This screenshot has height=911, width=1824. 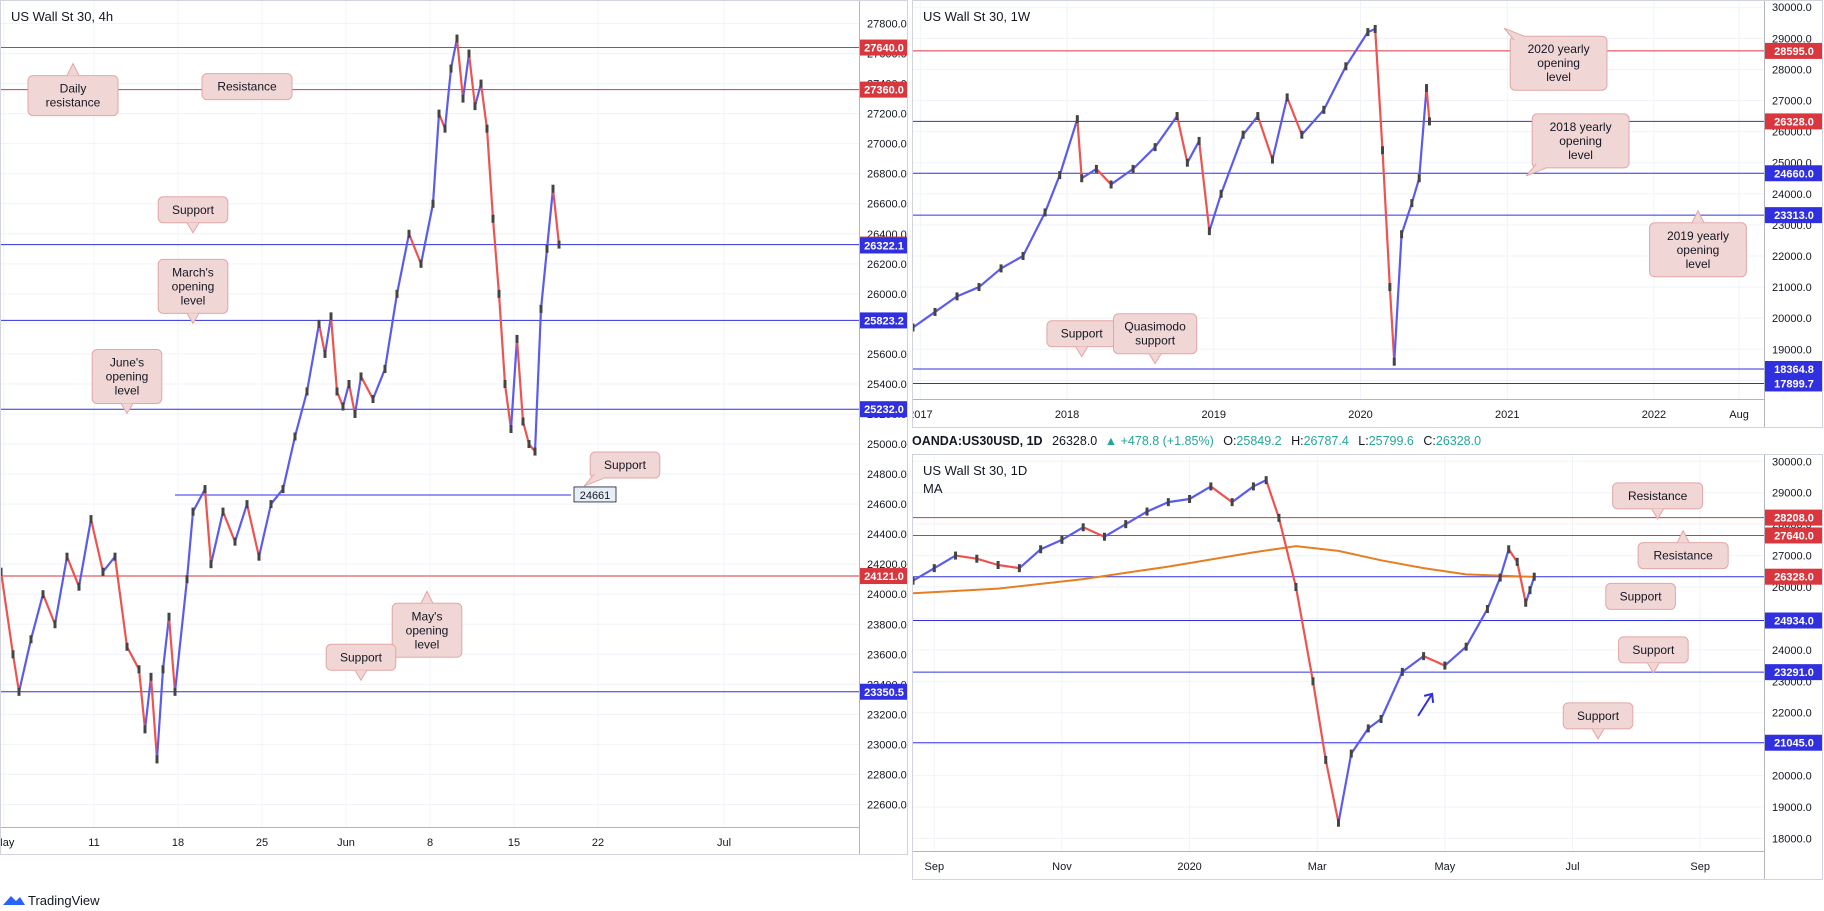 I want to click on level-price-label: 24934.0, so click(x=1794, y=622).